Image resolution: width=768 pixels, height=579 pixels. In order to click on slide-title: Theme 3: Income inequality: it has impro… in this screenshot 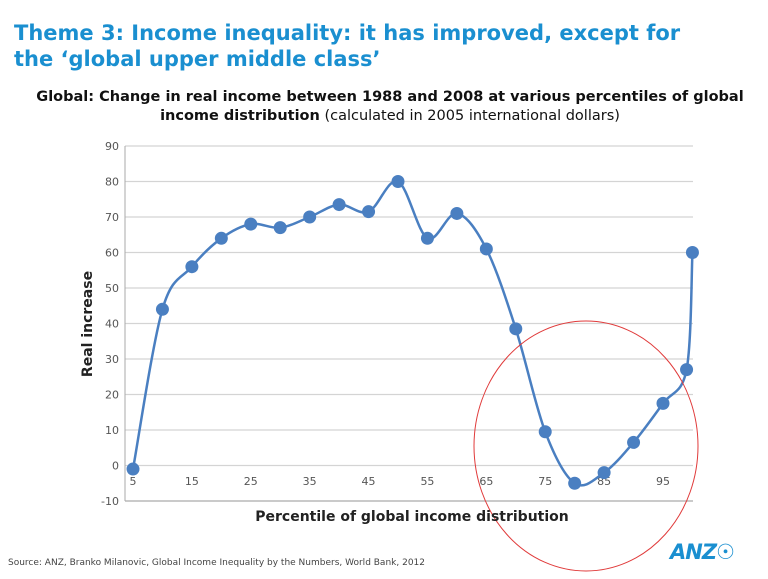, I will do `click(347, 46)`.